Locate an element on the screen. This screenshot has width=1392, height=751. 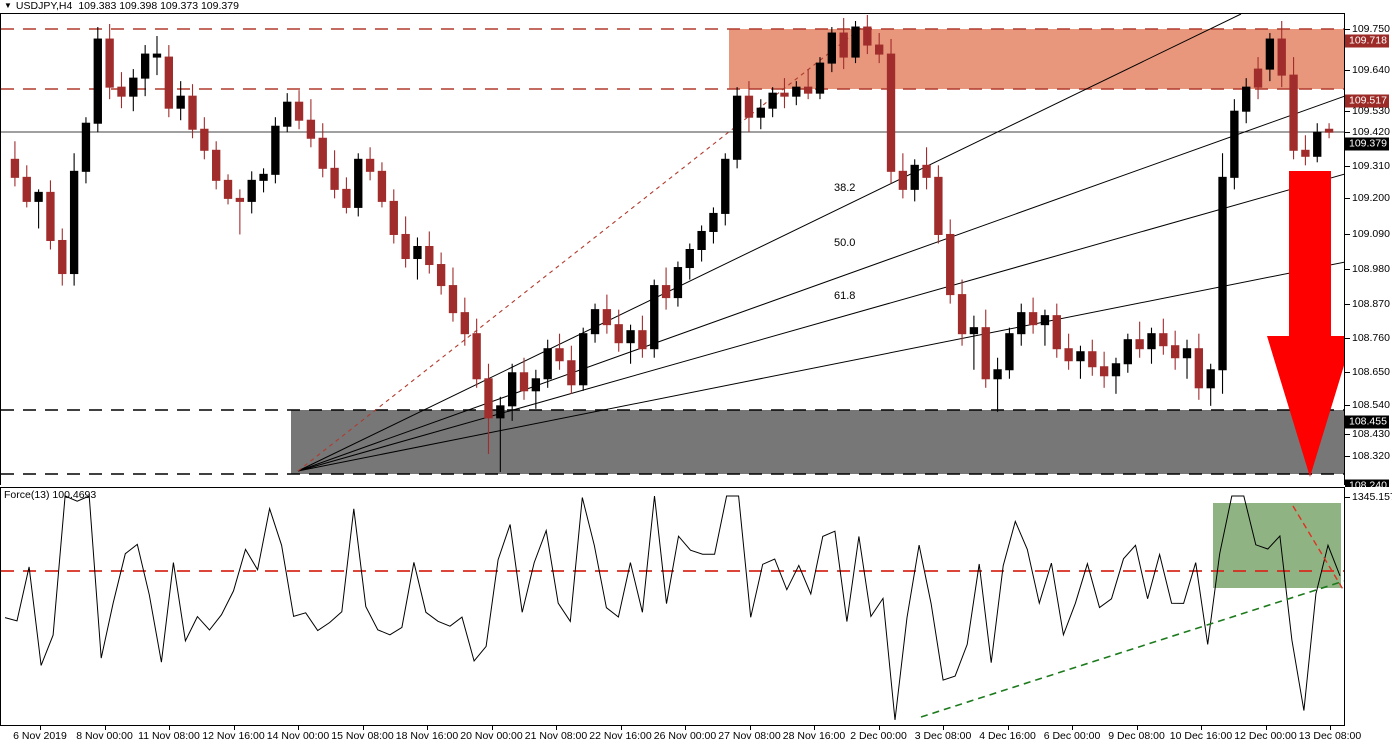
price-marker-label: 109.718 is located at coordinates (1367, 41).